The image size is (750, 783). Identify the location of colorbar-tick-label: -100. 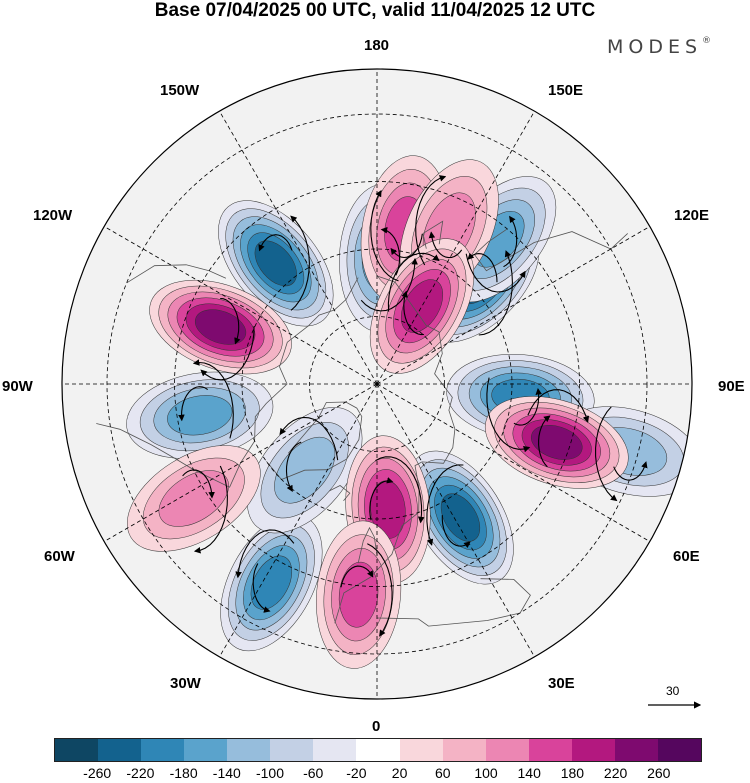
(270, 773).